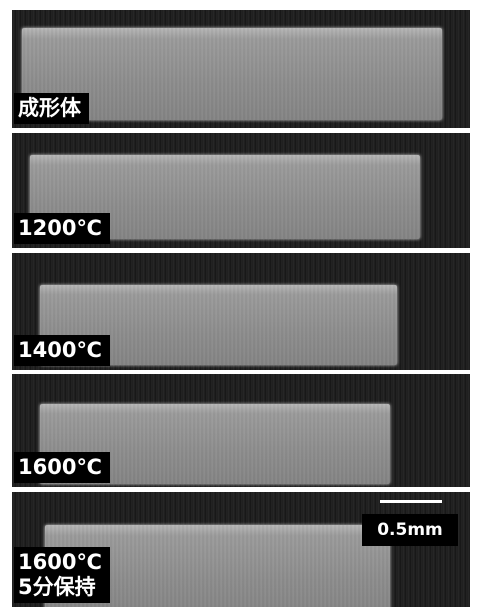  I want to click on scale-bar, so click(411, 501).